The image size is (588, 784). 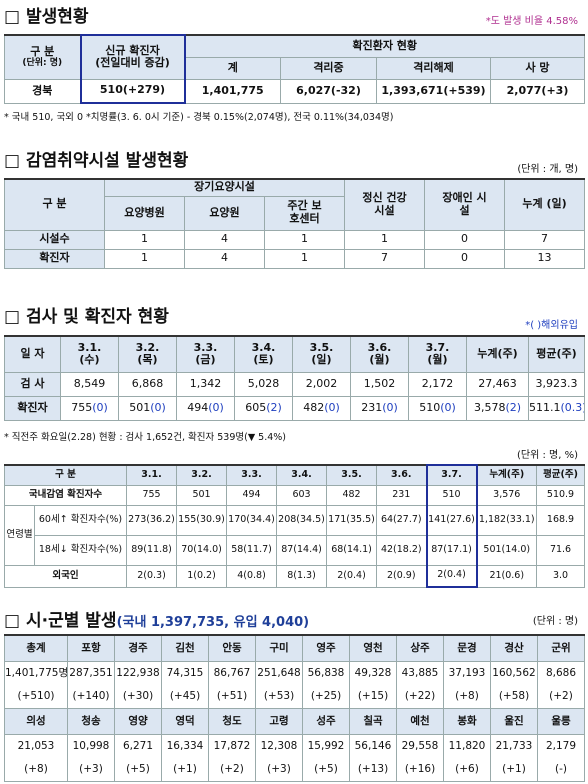 I want to click on title-text: □ 시·군별 발생, so click(x=60, y=621).